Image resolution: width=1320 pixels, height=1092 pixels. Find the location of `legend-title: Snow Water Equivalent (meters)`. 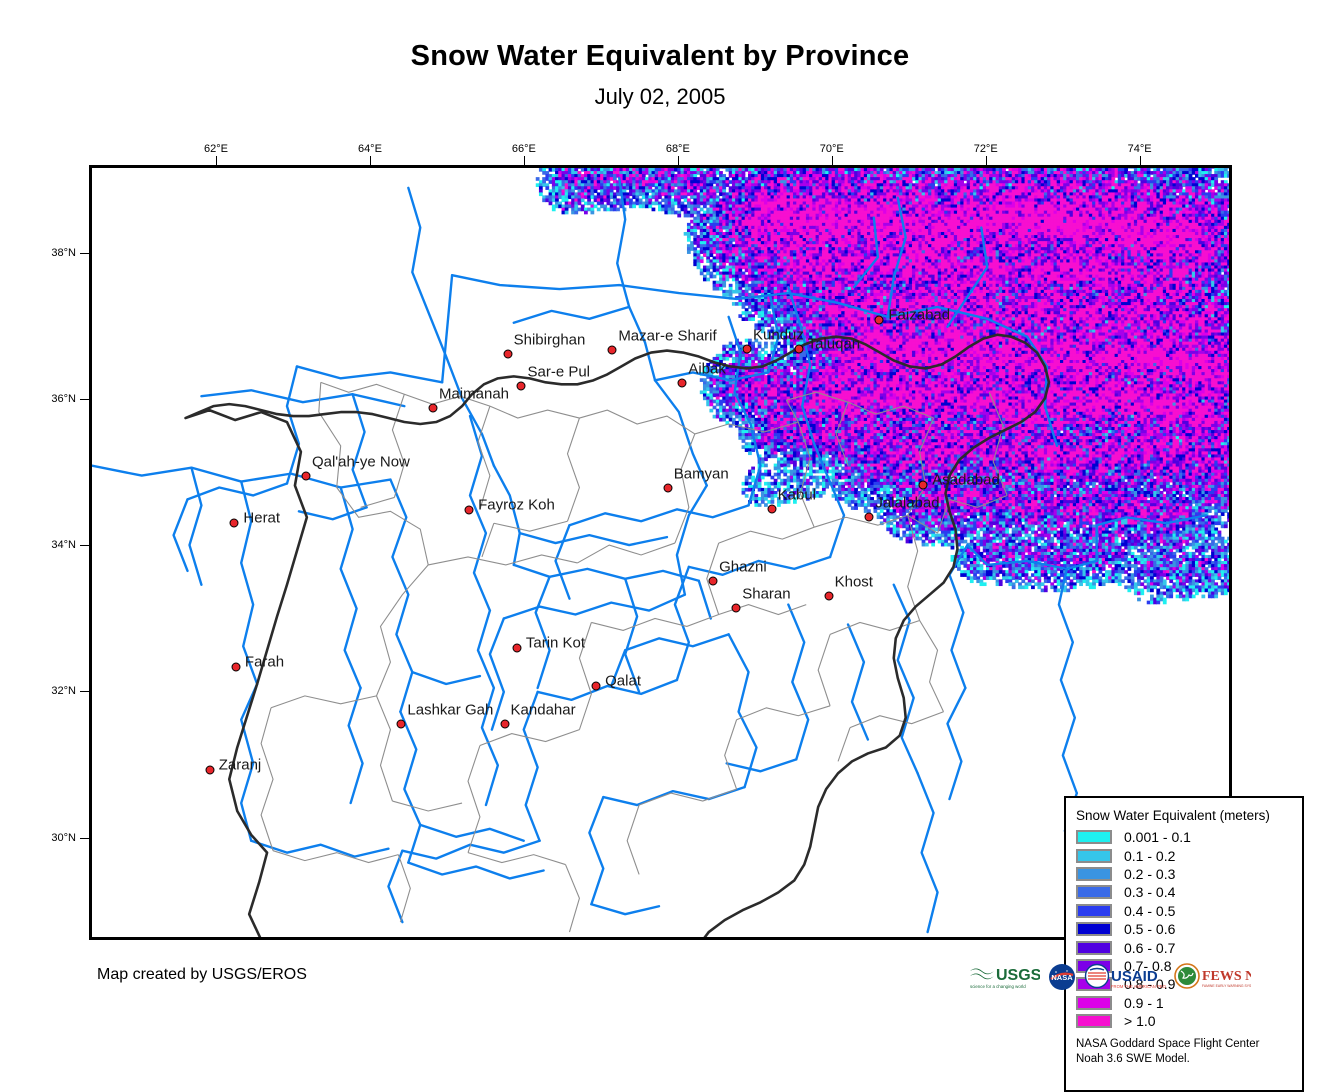

legend-title: Snow Water Equivalent (meters) is located at coordinates (1185, 815).